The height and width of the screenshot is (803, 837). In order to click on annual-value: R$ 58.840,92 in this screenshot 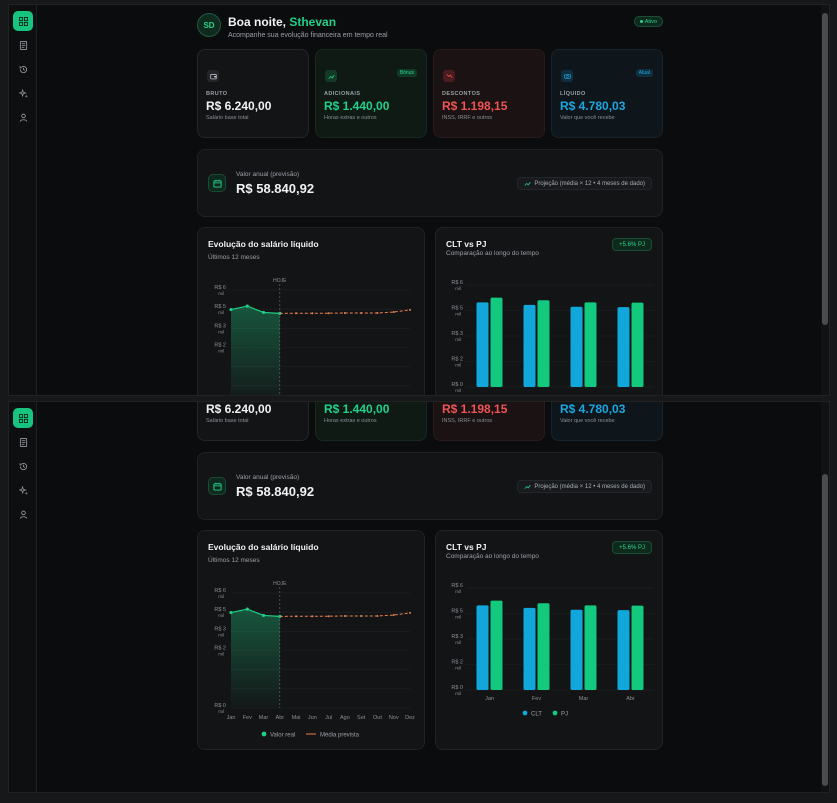, I will do `click(275, 188)`.